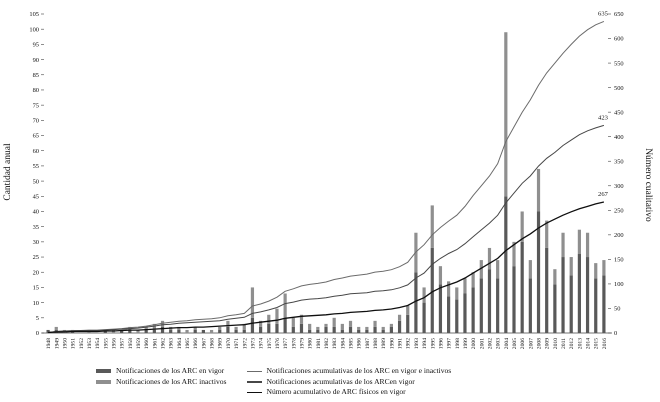  I want to click on svg-text: 1988, so click(376, 343).